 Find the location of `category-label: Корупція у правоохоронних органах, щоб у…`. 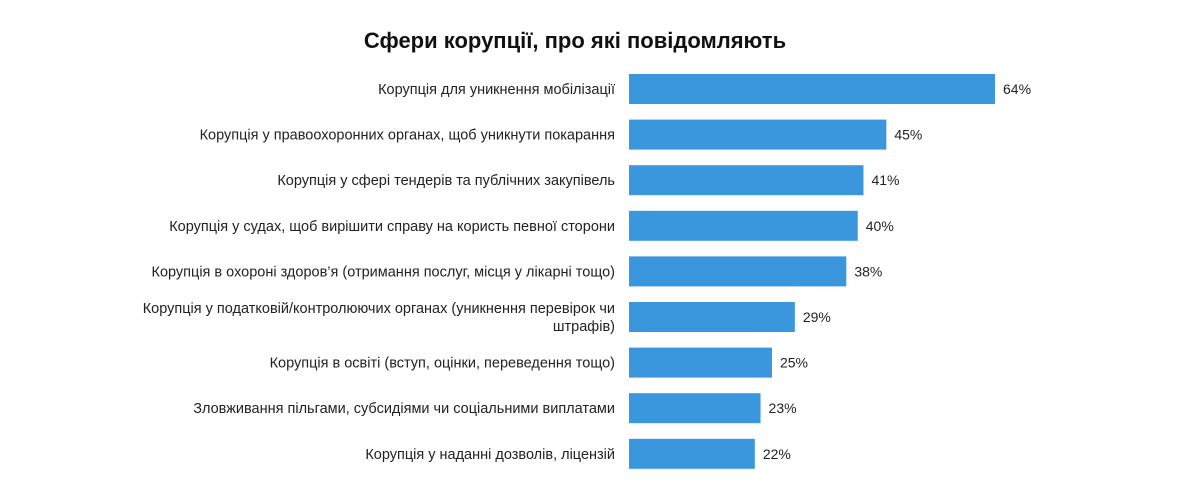

category-label: Корупція у правоохоронних органах, щоб у… is located at coordinates (407, 136).